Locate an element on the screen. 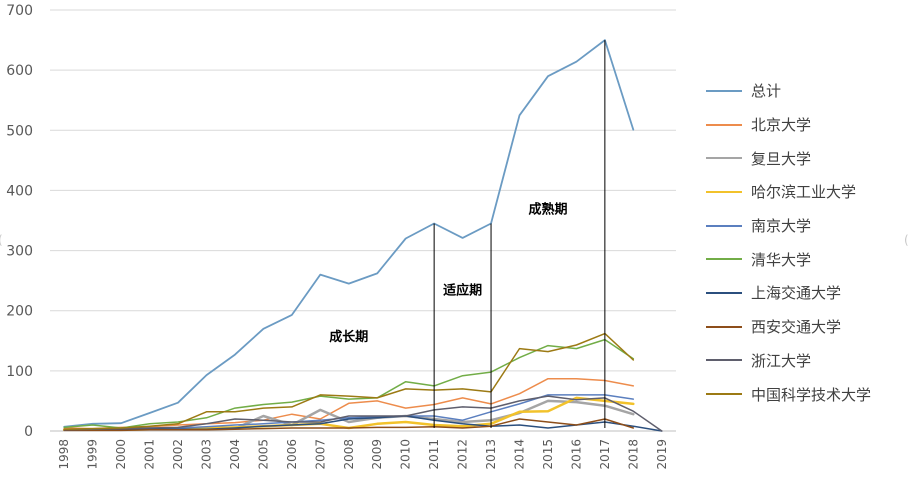 This screenshot has height=485, width=916. x-tick-label: 2011 is located at coordinates (434, 454).